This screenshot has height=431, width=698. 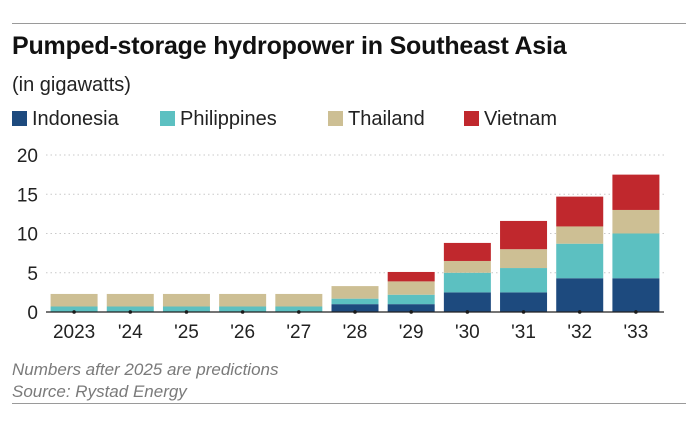 I want to click on y-tick-label: 10, so click(x=27, y=235).